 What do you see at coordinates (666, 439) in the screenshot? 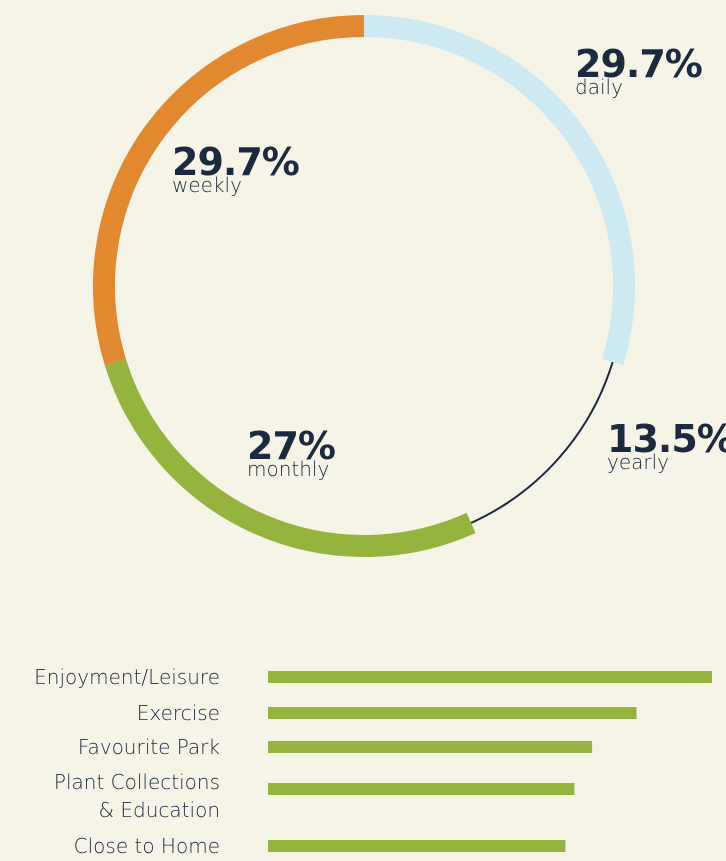
I see `segment-value: 13.5%` at bounding box center [666, 439].